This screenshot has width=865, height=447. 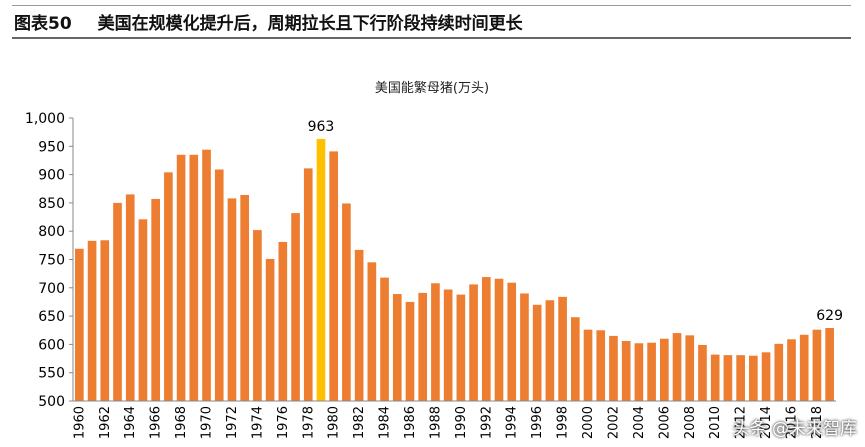 I want to click on watermark: 头条 @未来智库, so click(x=794, y=429).